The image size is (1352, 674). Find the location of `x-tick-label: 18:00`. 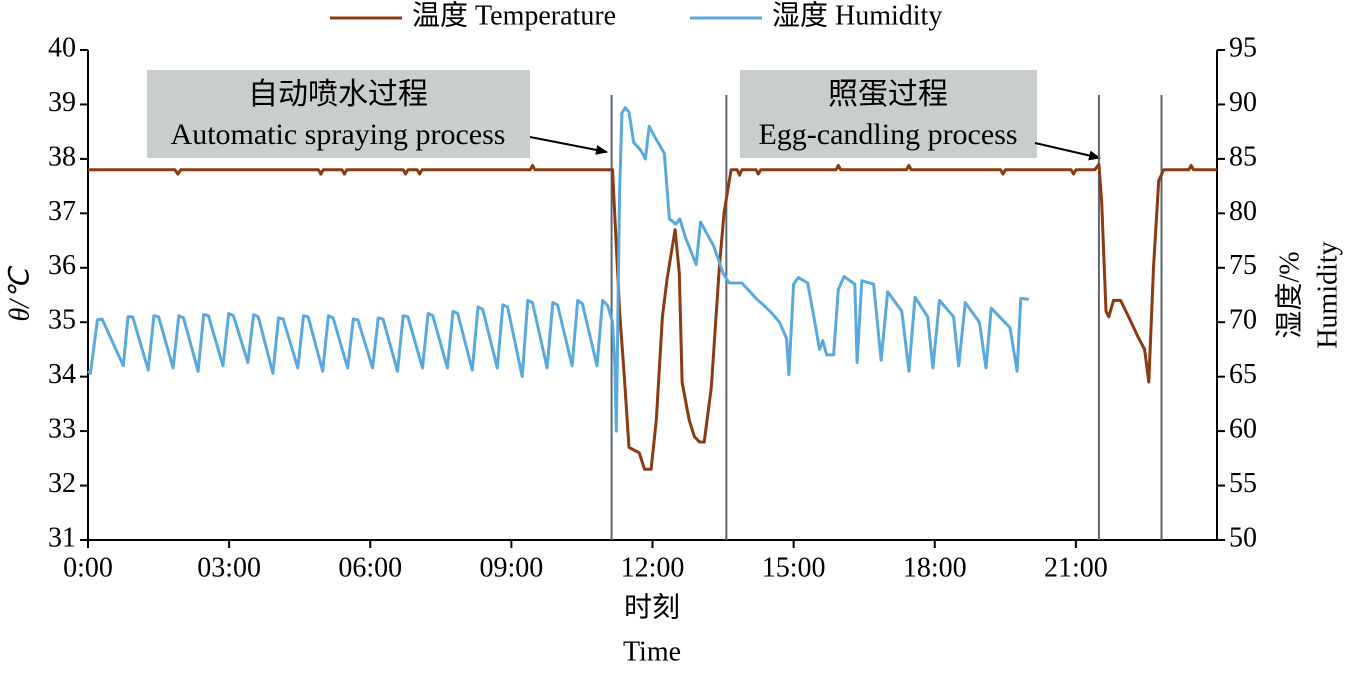

x-tick-label: 18:00 is located at coordinates (935, 567).